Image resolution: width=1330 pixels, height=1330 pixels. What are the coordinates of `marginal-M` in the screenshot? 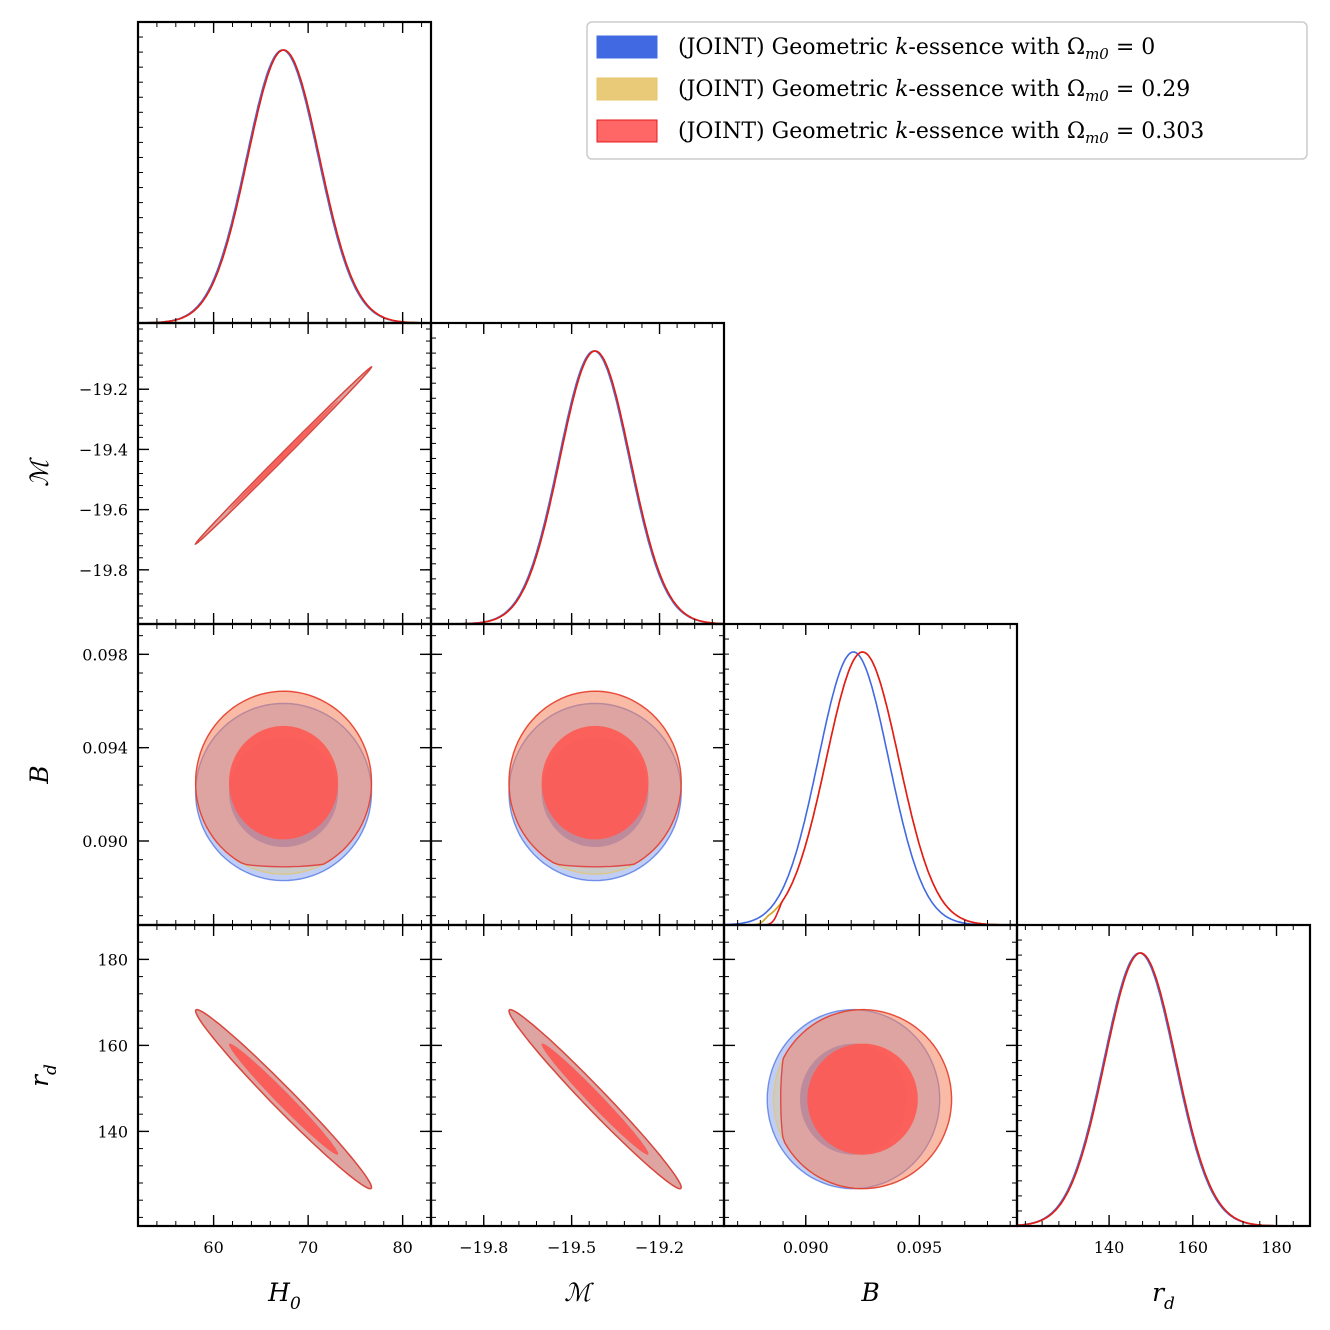 It's located at (577, 487).